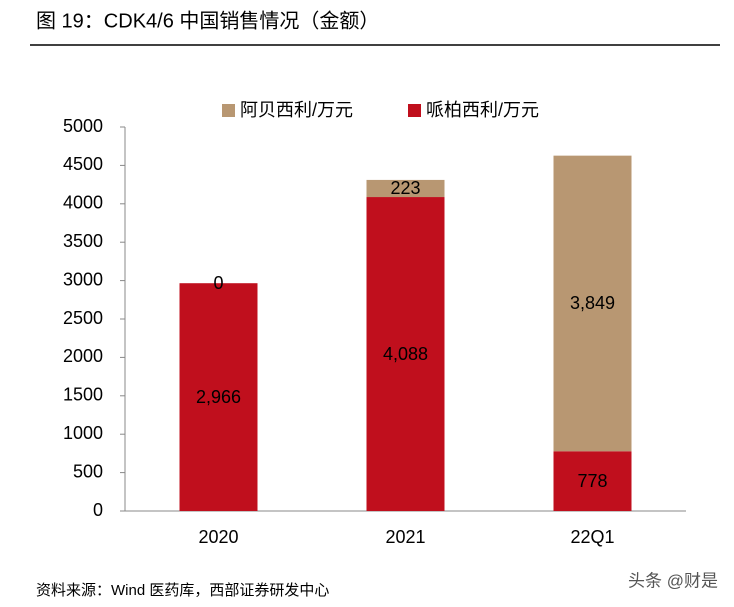 This screenshot has height=607, width=734. What do you see at coordinates (88, 471) in the screenshot?
I see `y-tick-label: 500` at bounding box center [88, 471].